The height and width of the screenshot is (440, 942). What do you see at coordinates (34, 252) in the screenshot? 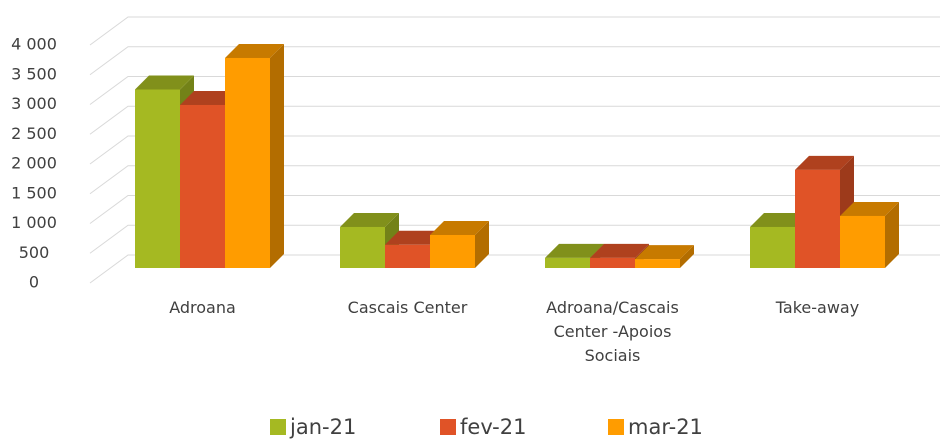
I see `y-tick-label: 500` at bounding box center [34, 252].